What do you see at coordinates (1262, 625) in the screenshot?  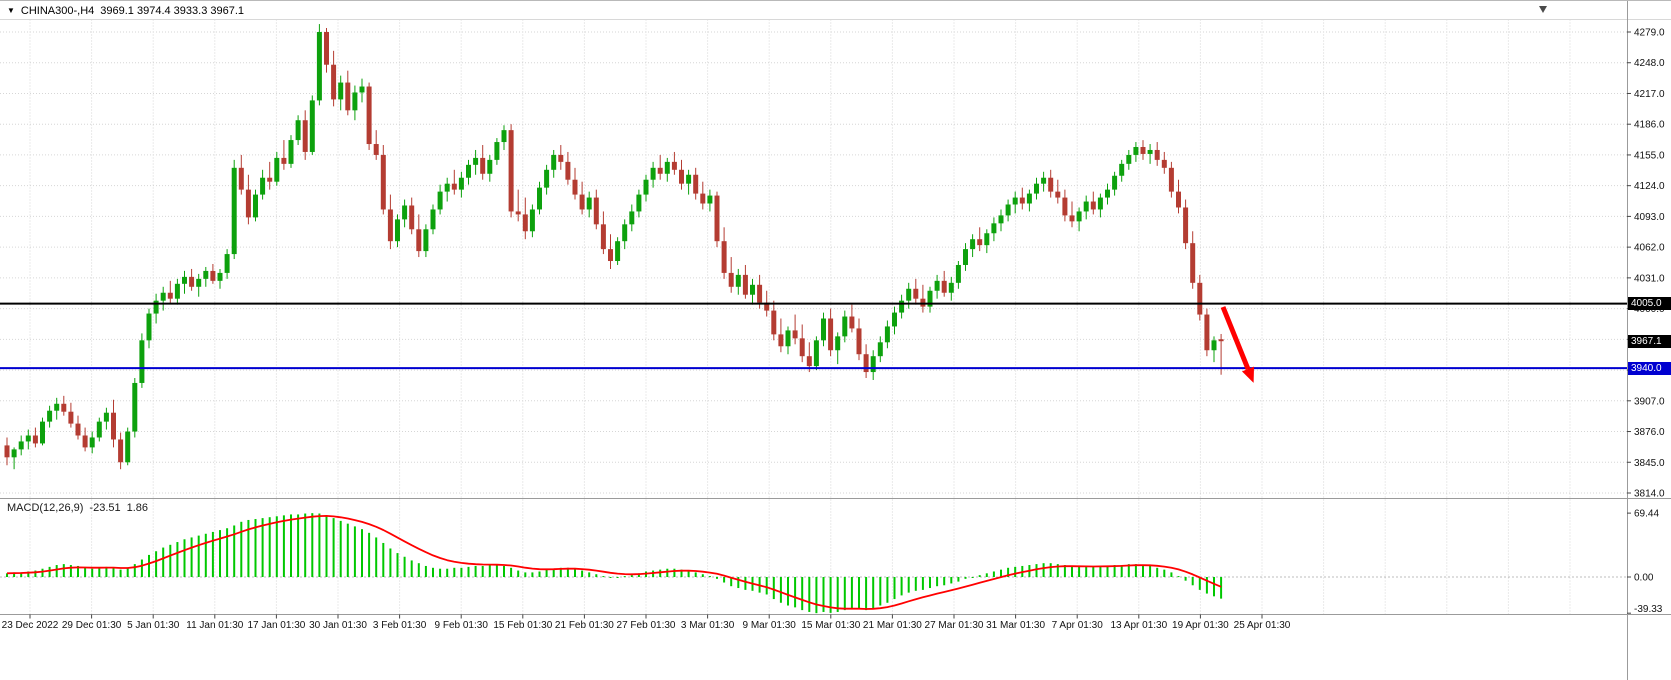 I see `svg-text: 25 Apr 01:30` at bounding box center [1262, 625].